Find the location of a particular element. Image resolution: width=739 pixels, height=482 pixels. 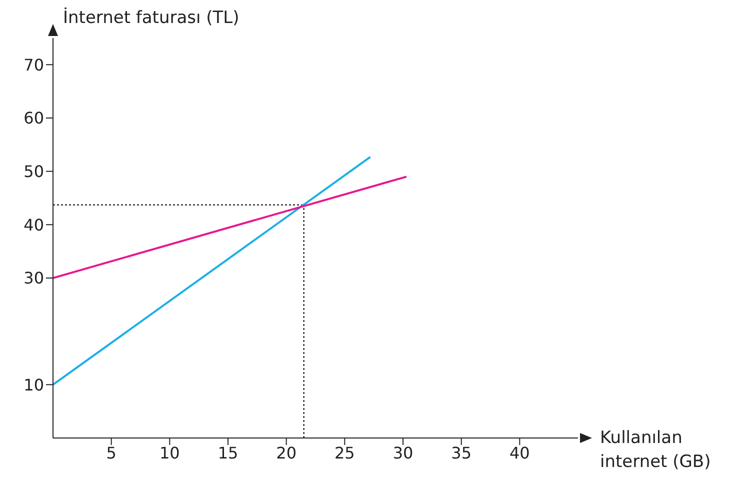

y-axis-title: İnternet faturası (TL) is located at coordinates (151, 18).